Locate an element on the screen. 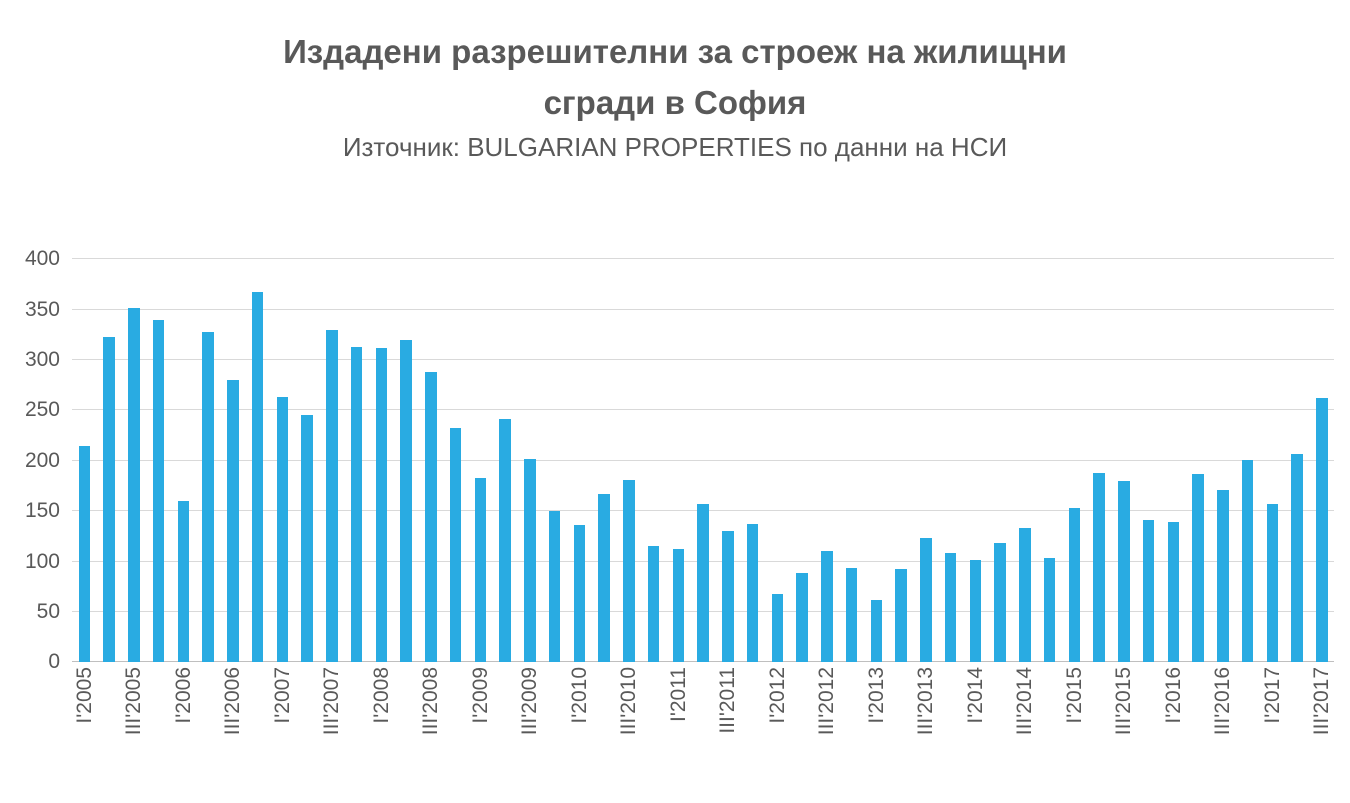  y-axis-label: 100 is located at coordinates (42, 561).